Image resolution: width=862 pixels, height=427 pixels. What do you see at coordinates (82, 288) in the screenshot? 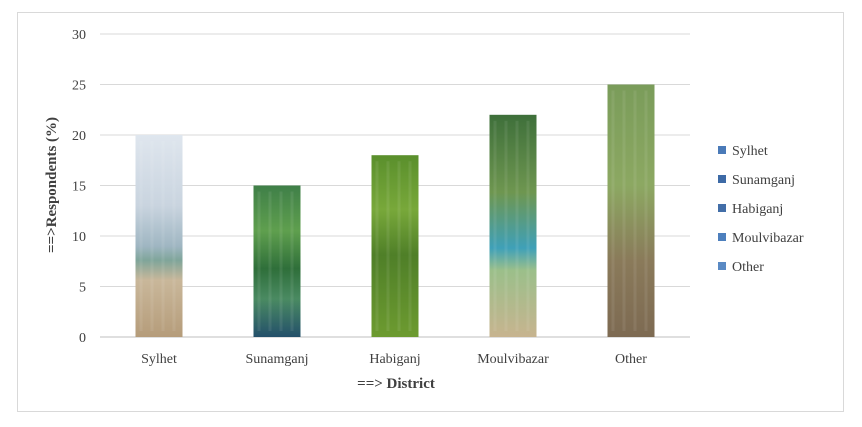
I see `y-tick-label: 5` at bounding box center [82, 288].